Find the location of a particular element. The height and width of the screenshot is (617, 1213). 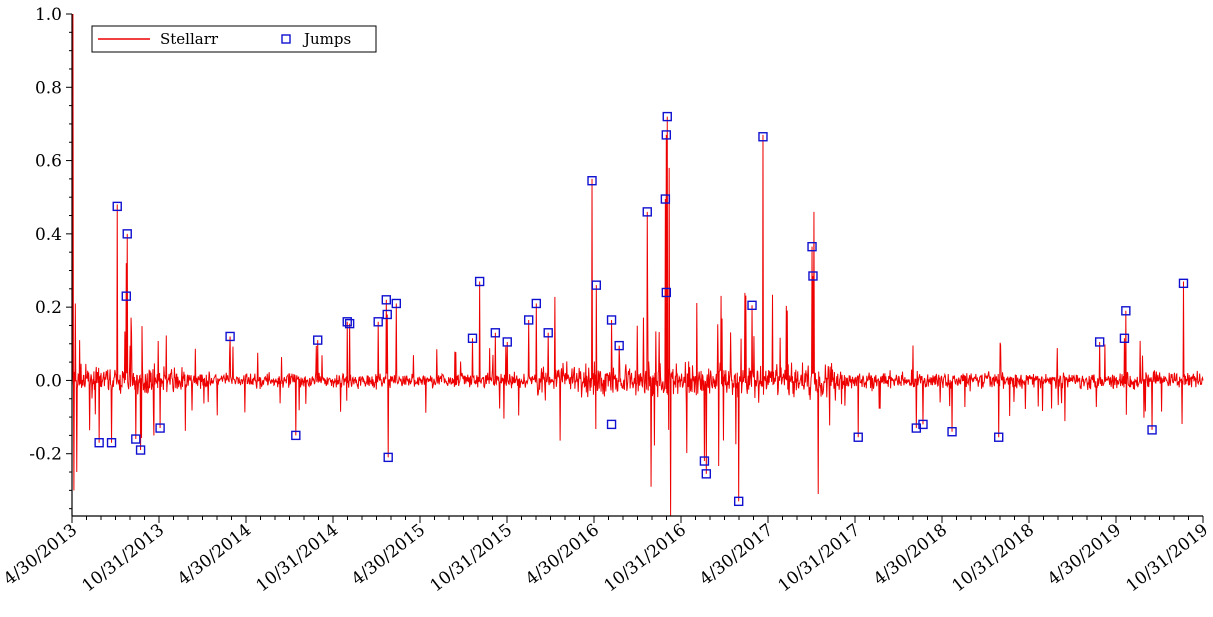

x-tick-label: 4/30/2015 is located at coordinates (388, 554).